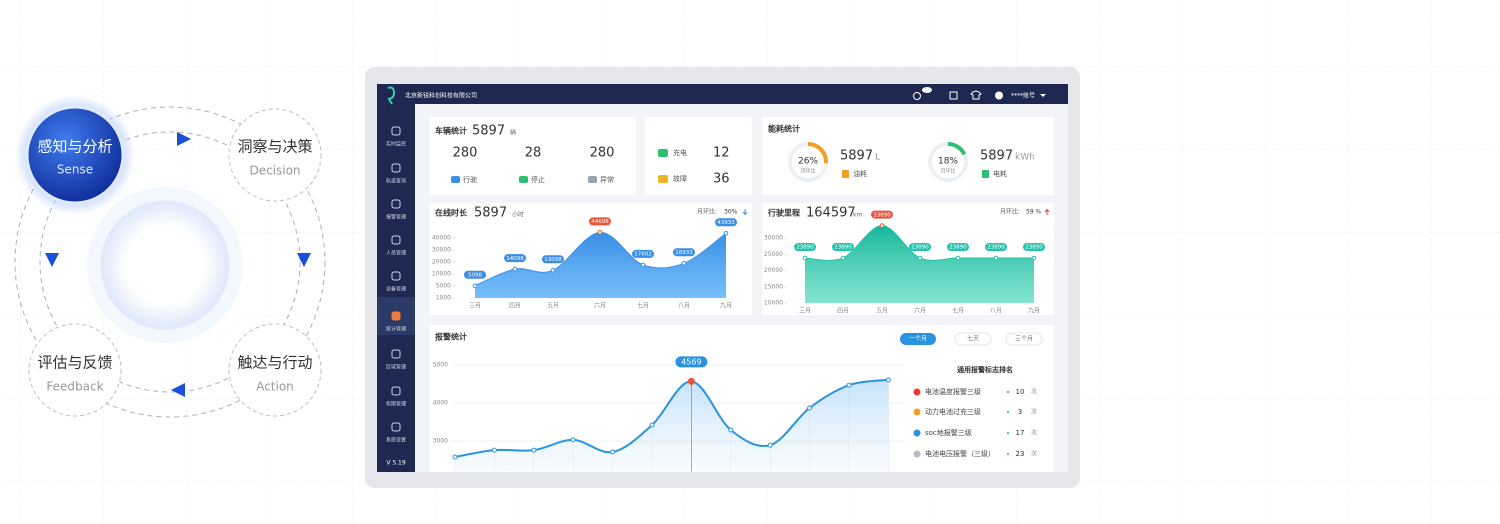  What do you see at coordinates (960, 453) in the screenshot?
I see `rank-name: 电池电压报警（三级）` at bounding box center [960, 453].